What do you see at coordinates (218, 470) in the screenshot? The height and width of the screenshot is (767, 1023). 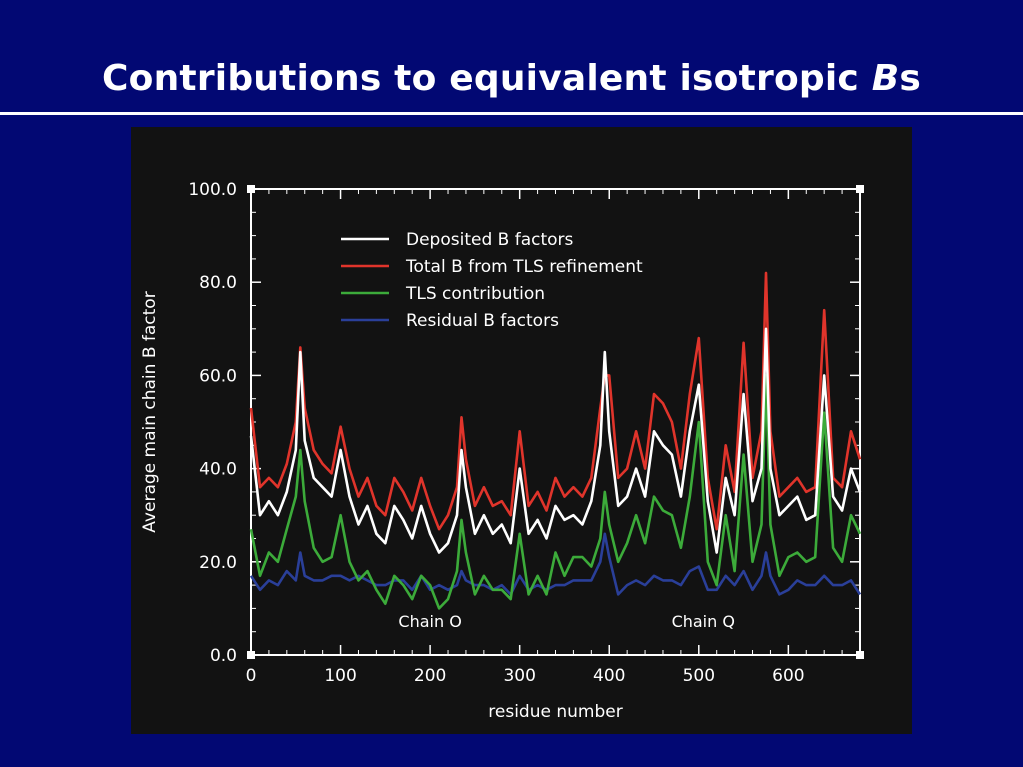 I see `y-tick-label: 40.0` at bounding box center [218, 470].